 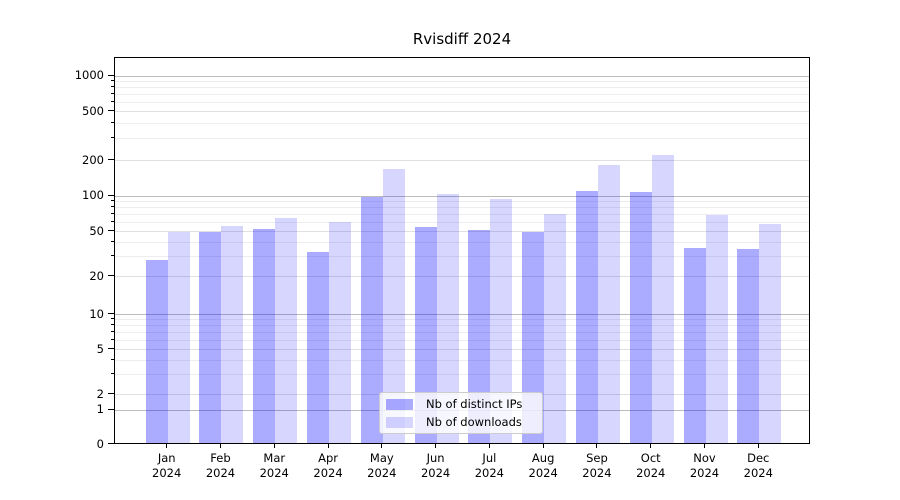 What do you see at coordinates (100, 348) in the screenshot?
I see `y-tick-label-5: 5` at bounding box center [100, 348].